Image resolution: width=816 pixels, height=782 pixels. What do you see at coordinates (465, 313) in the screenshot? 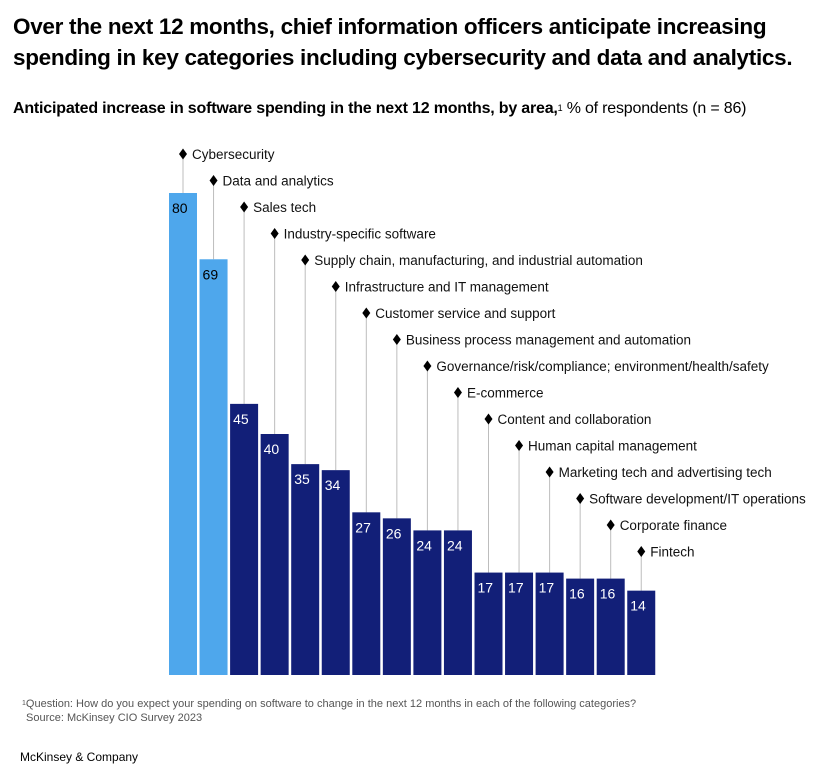
I see `category-label: Customer service and support` at bounding box center [465, 313].